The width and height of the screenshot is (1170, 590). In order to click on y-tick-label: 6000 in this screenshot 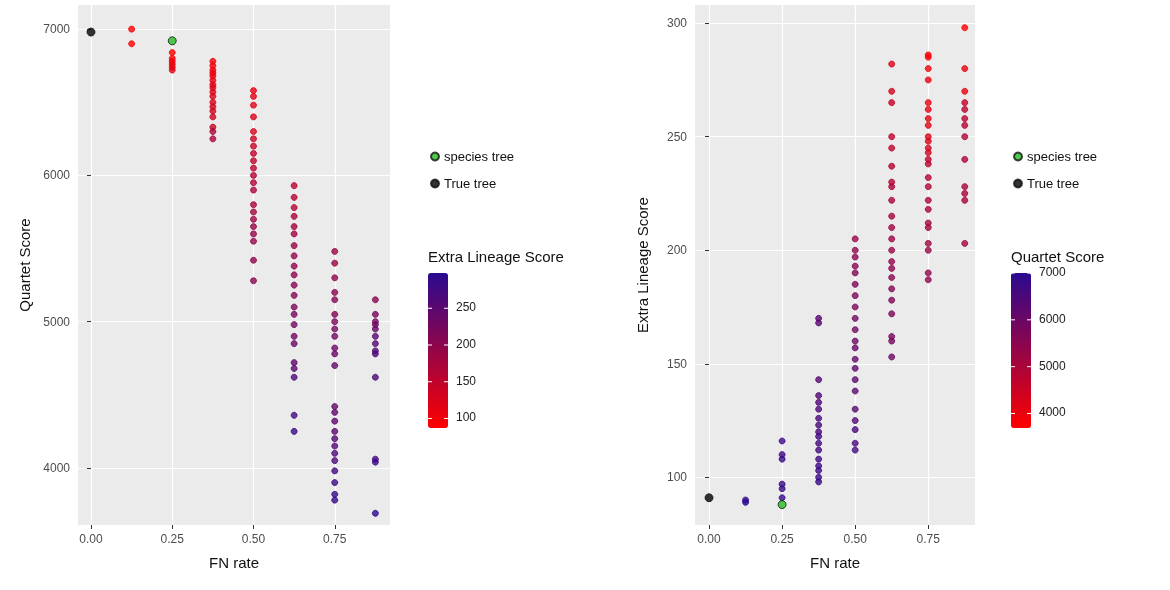, I will do `click(57, 175)`.